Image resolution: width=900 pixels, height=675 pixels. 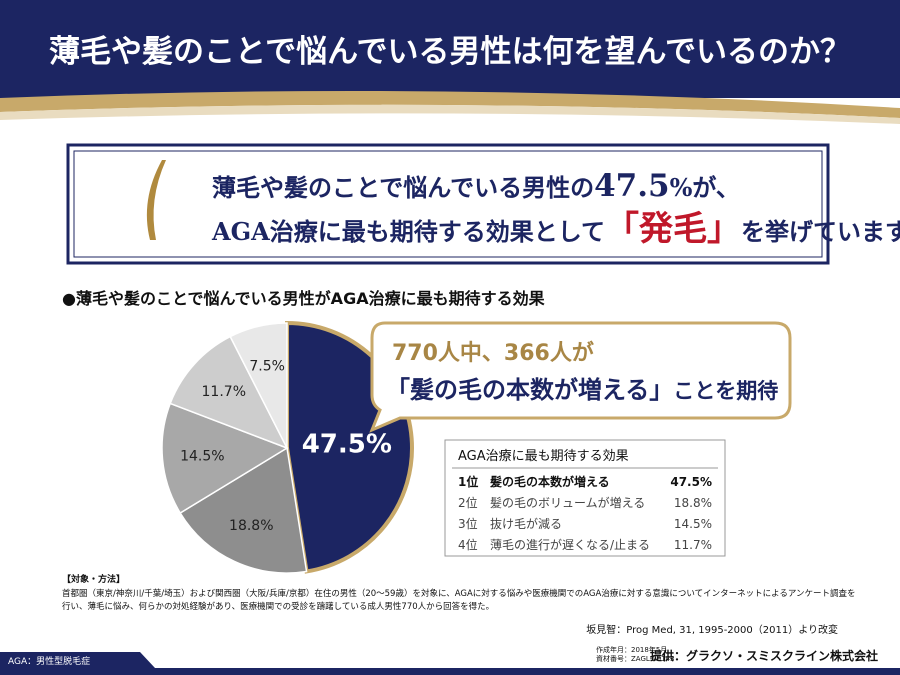 What do you see at coordinates (543, 456) in the screenshot?
I see `table-title: AGA治療に最も期待する効果` at bounding box center [543, 456].